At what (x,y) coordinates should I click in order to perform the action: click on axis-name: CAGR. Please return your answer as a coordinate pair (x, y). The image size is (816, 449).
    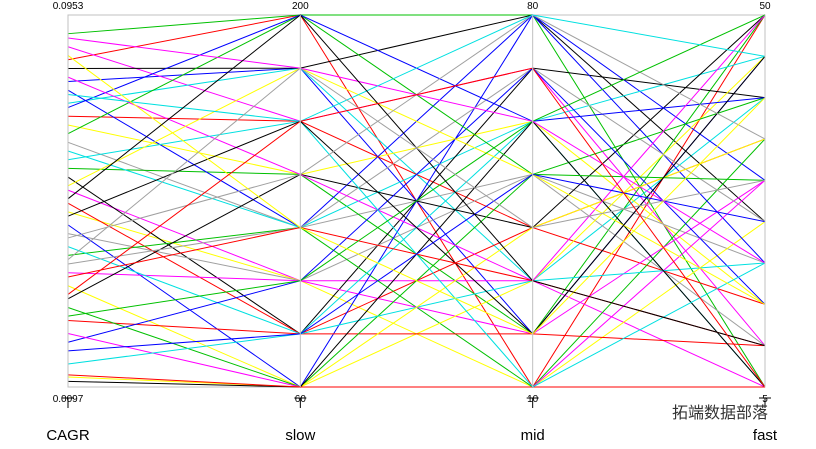
    Looking at the image, I should click on (68, 435).